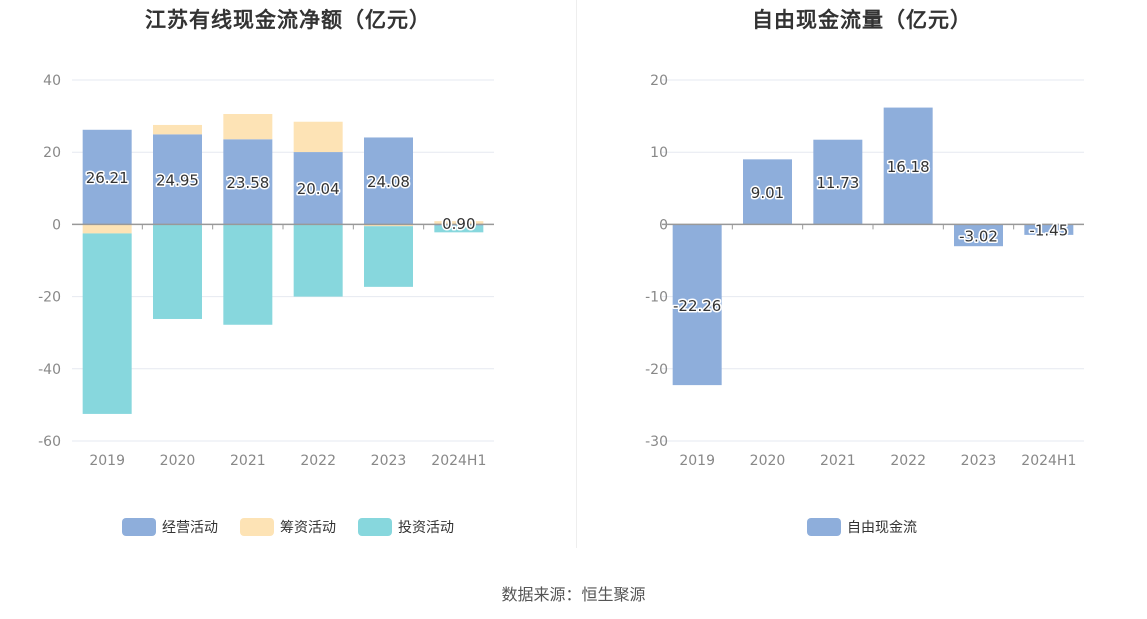 This screenshot has width=1147, height=619. I want to click on data-label: 26.21, so click(107, 178).